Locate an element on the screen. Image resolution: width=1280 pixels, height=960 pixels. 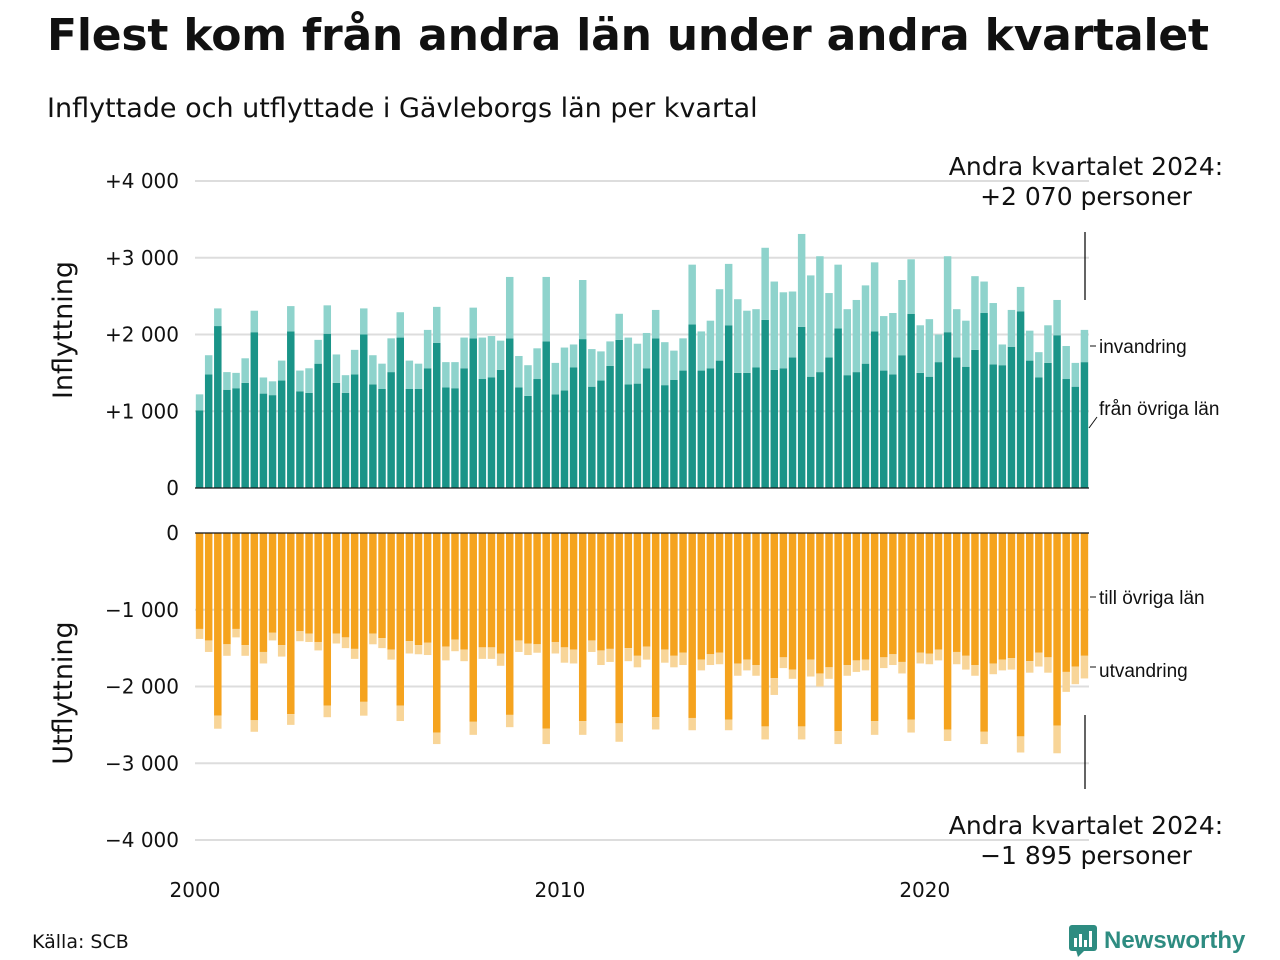
top-annotation-value: +2 070 personer is located at coordinates (1086, 196).